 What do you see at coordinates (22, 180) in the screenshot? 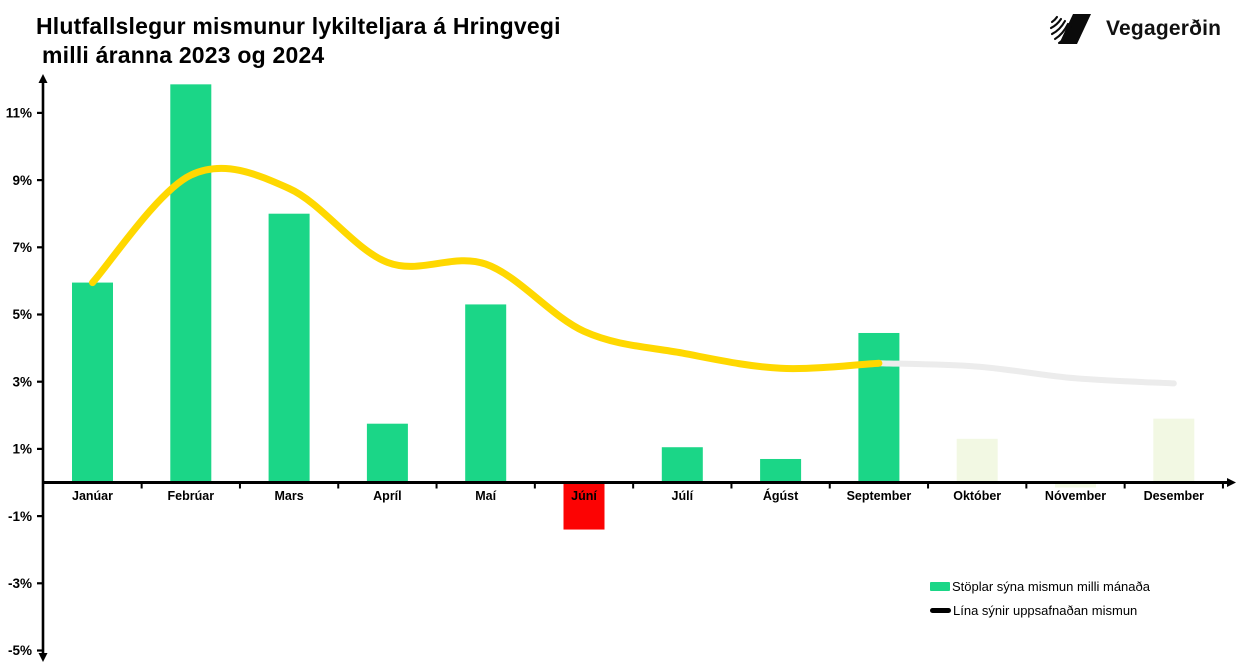
I see `y-tick-label: 9%` at bounding box center [22, 180].